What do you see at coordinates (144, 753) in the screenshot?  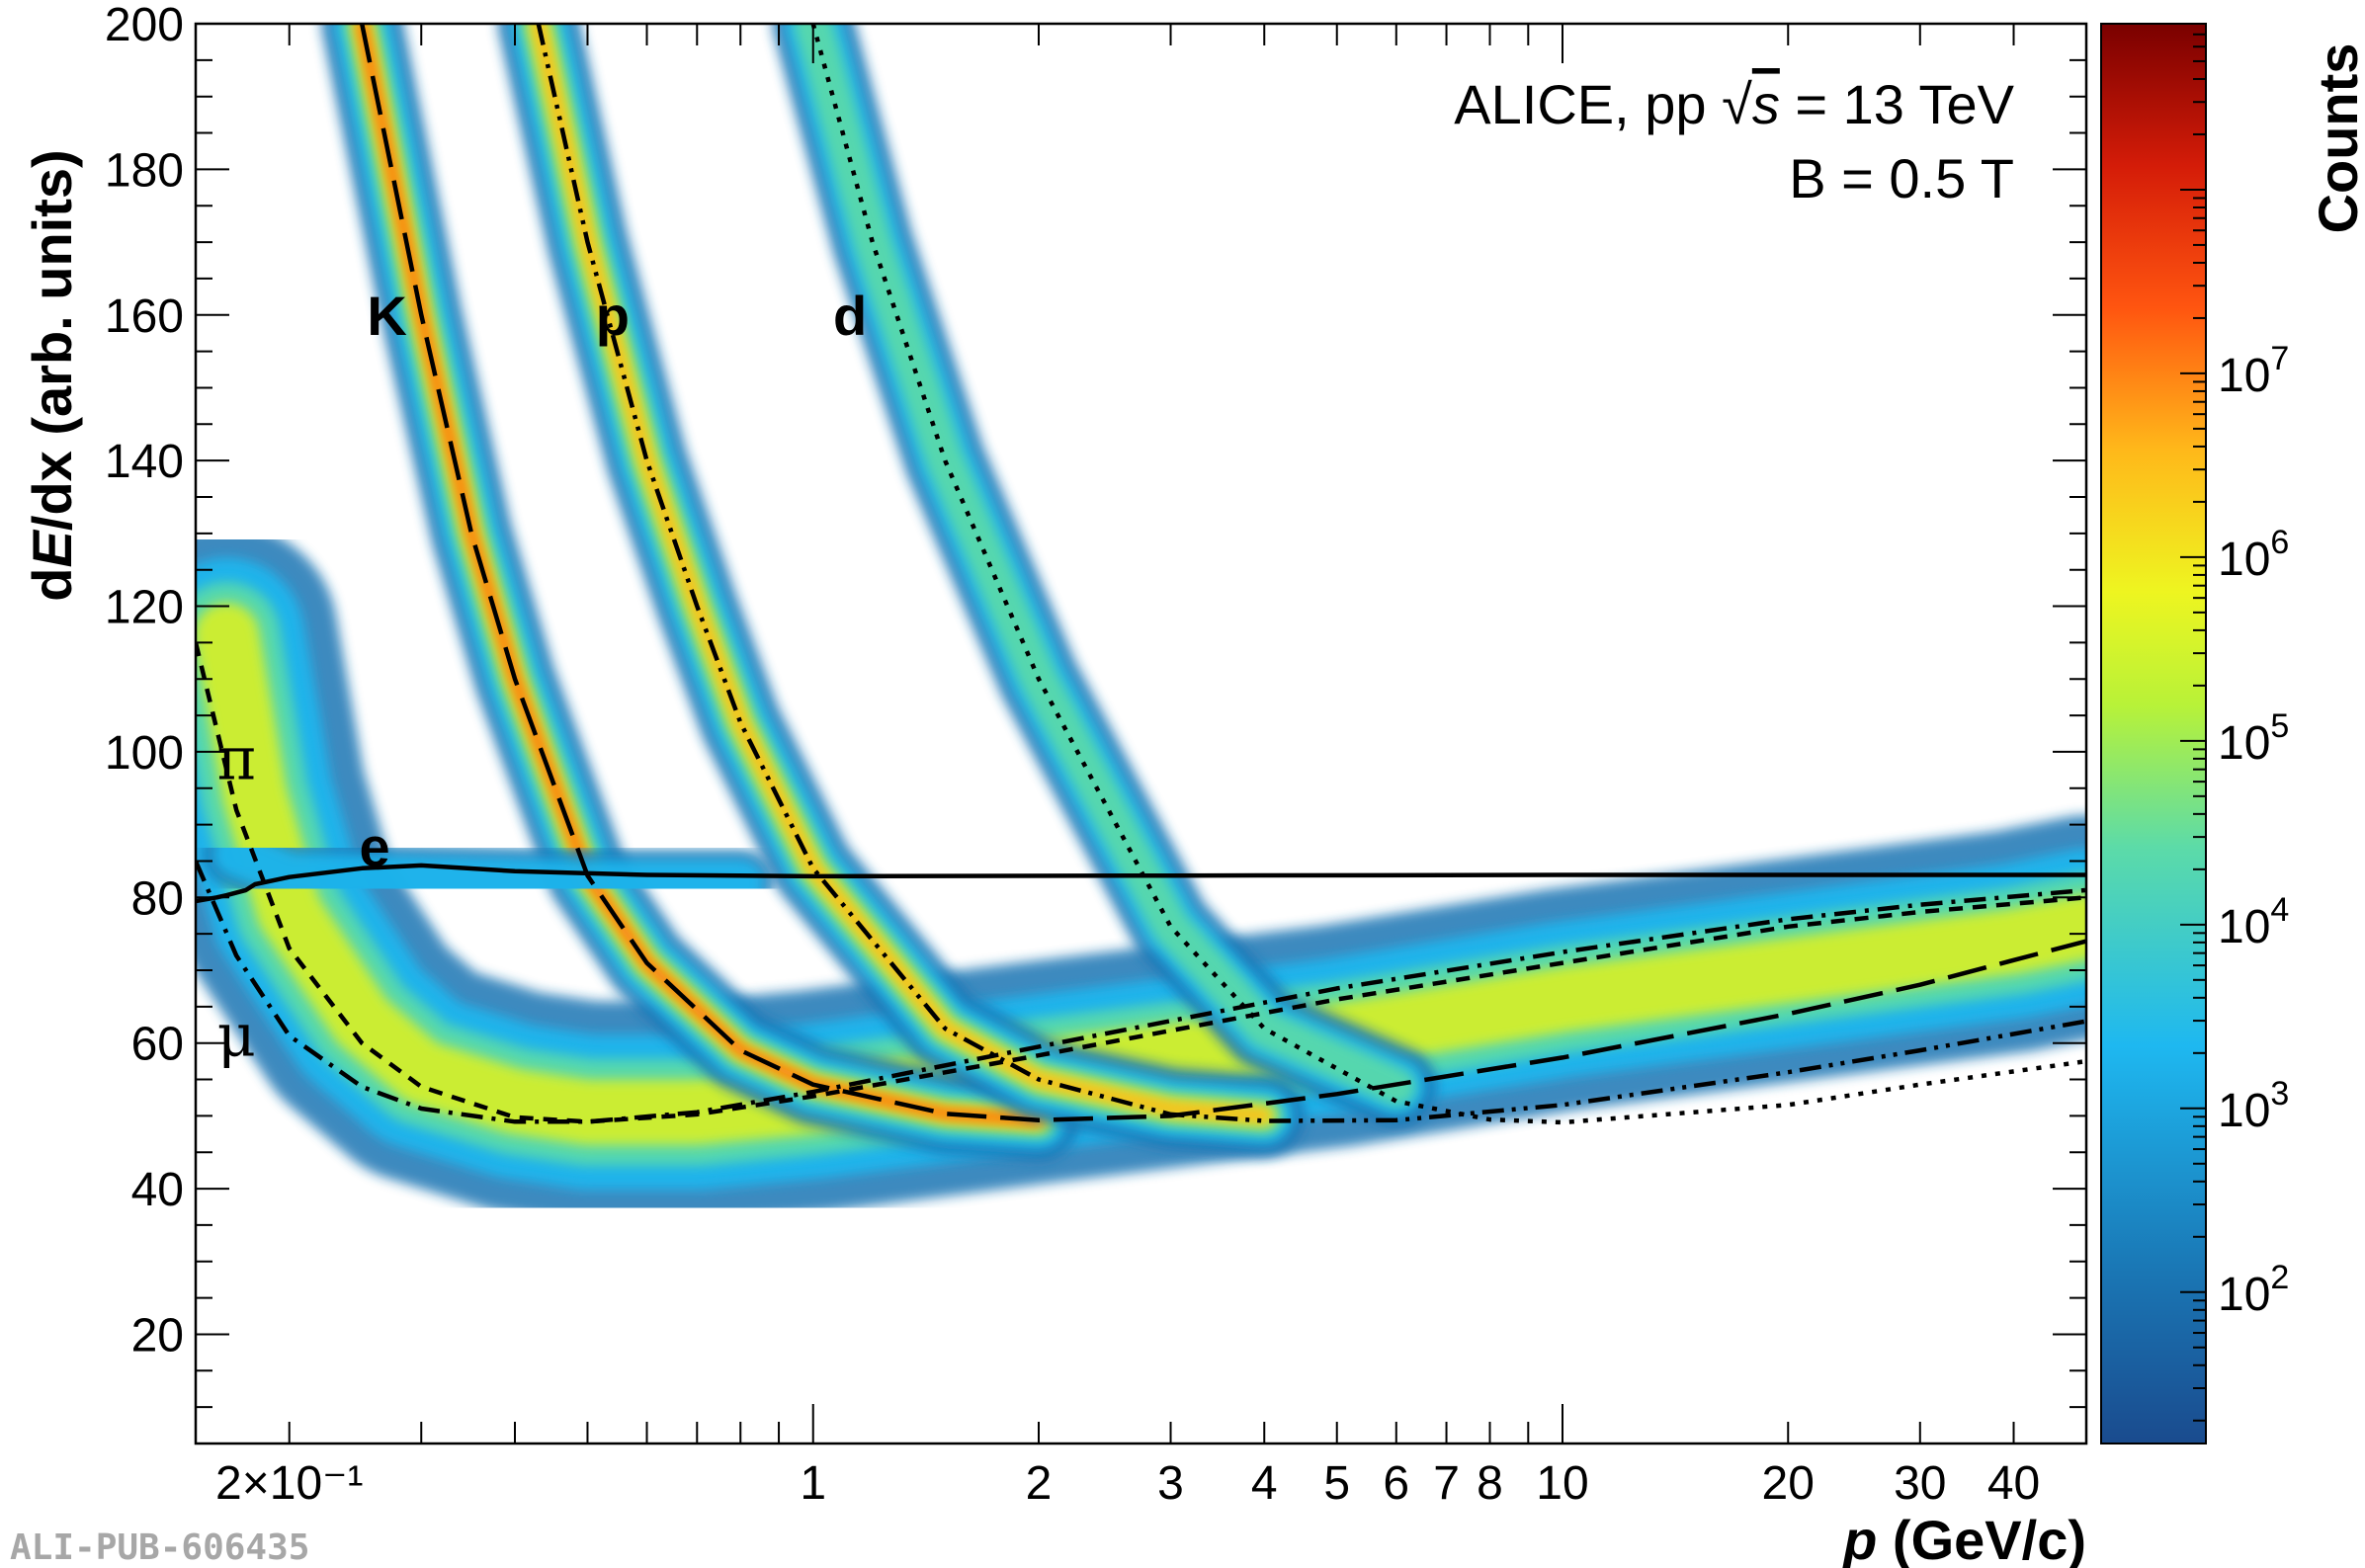 I see `y-tick-label: 100` at bounding box center [144, 753].